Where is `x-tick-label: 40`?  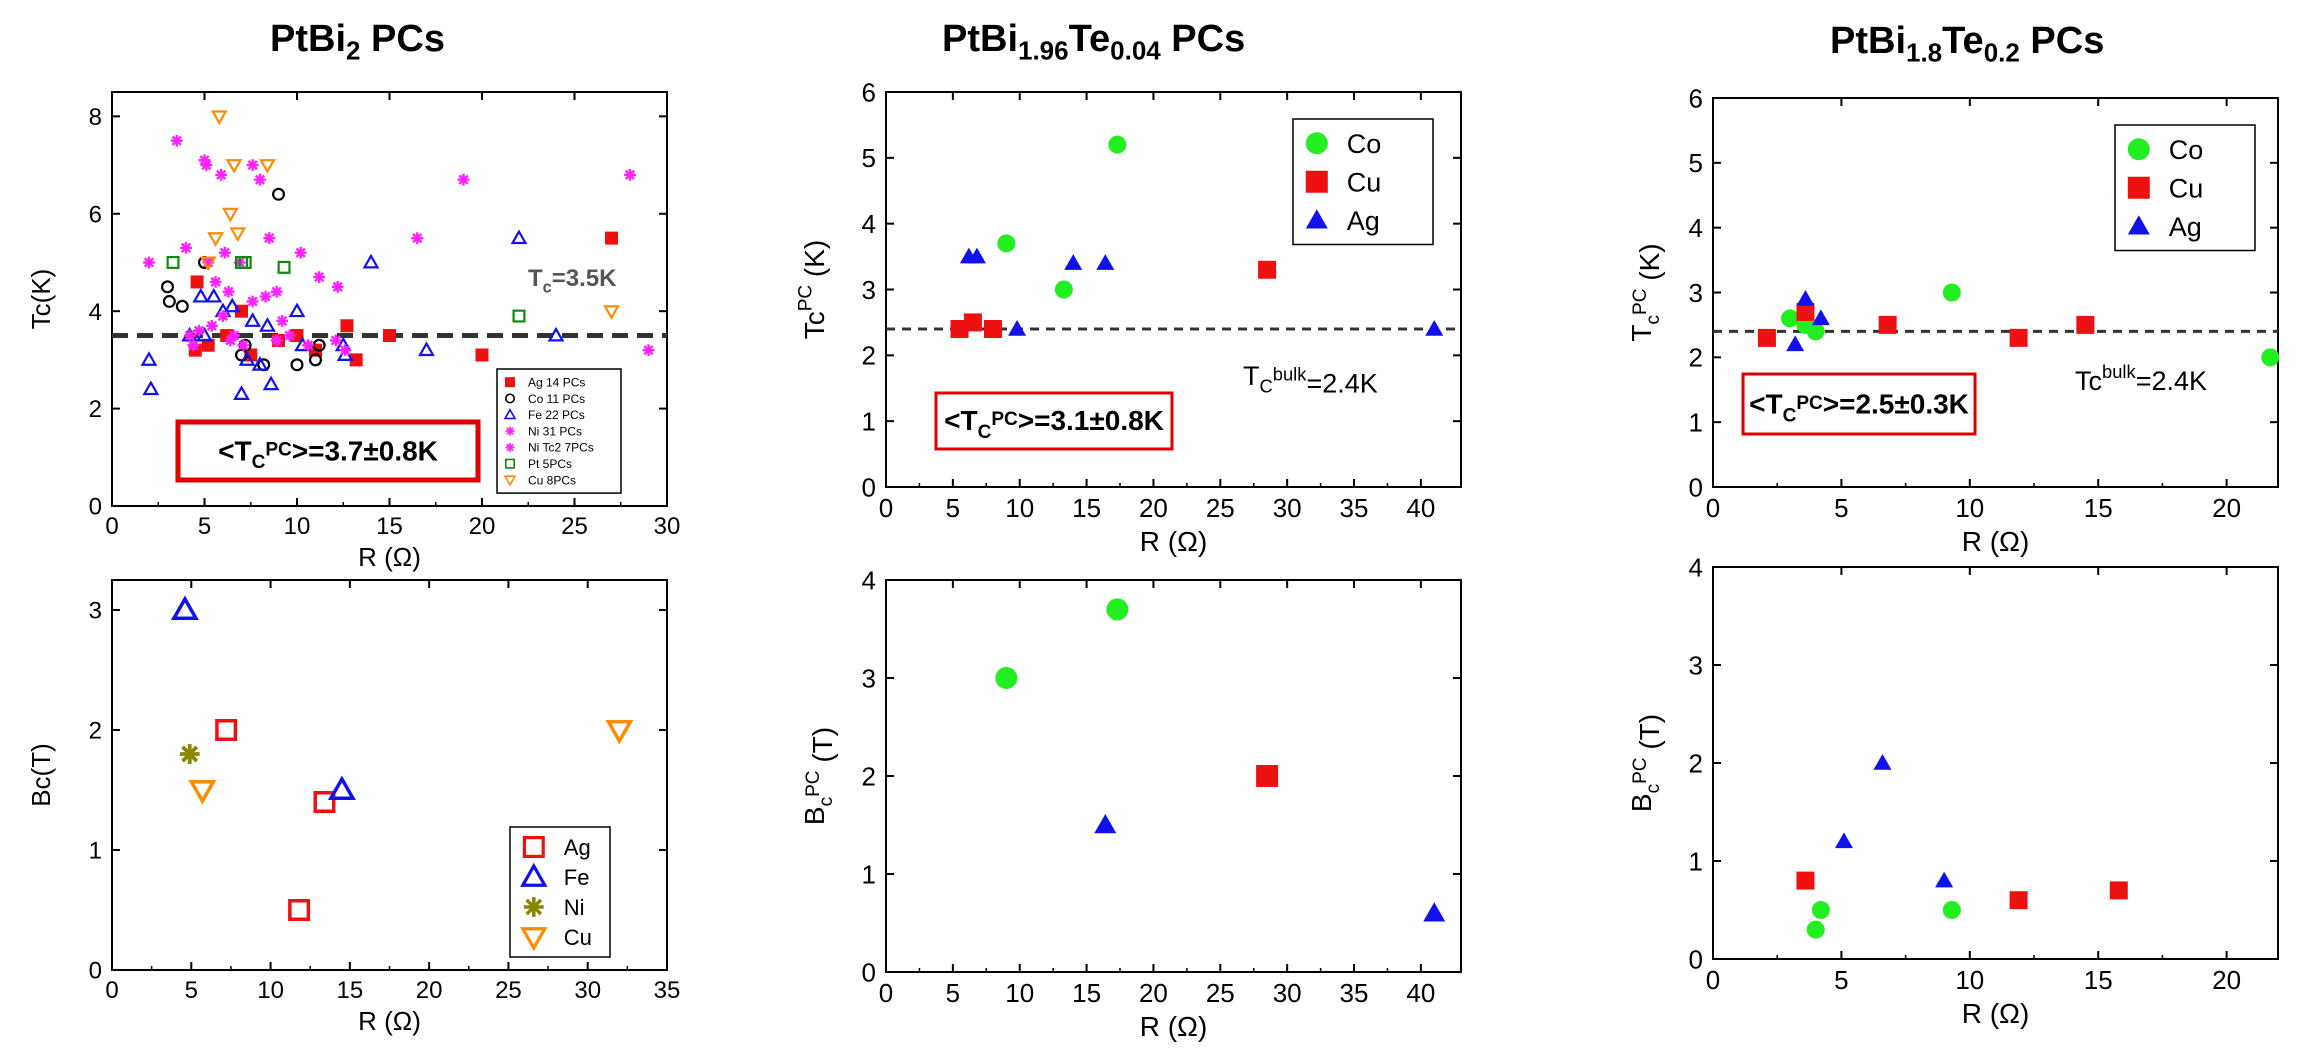 x-tick-label: 40 is located at coordinates (1420, 508).